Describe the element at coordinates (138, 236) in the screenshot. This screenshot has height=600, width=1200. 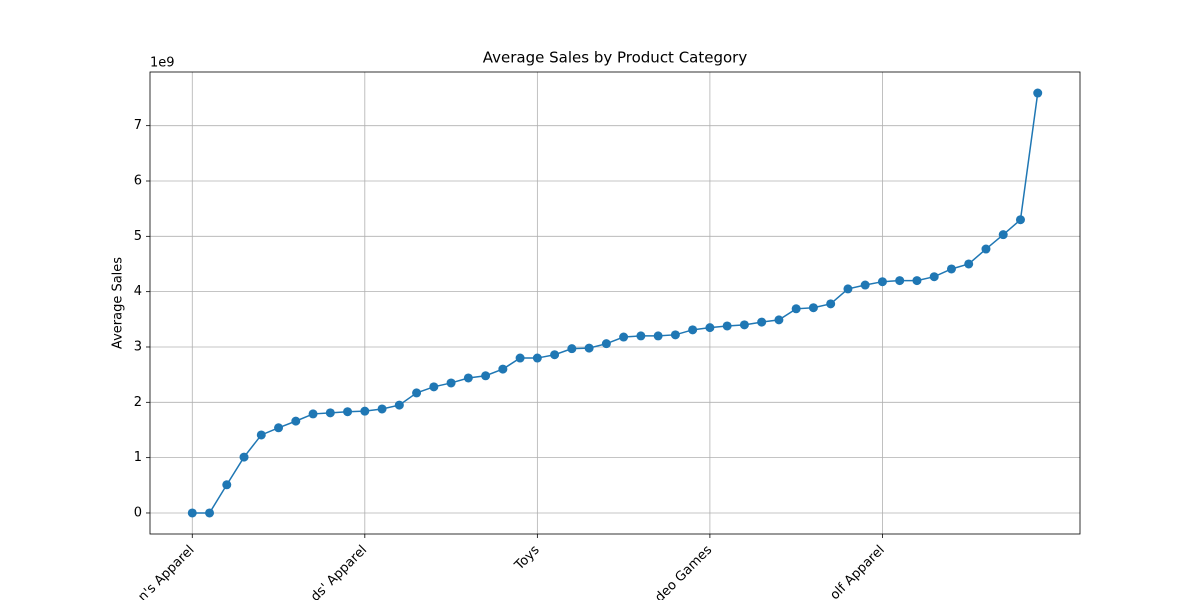
I see `y-tick-label: 5` at that location.